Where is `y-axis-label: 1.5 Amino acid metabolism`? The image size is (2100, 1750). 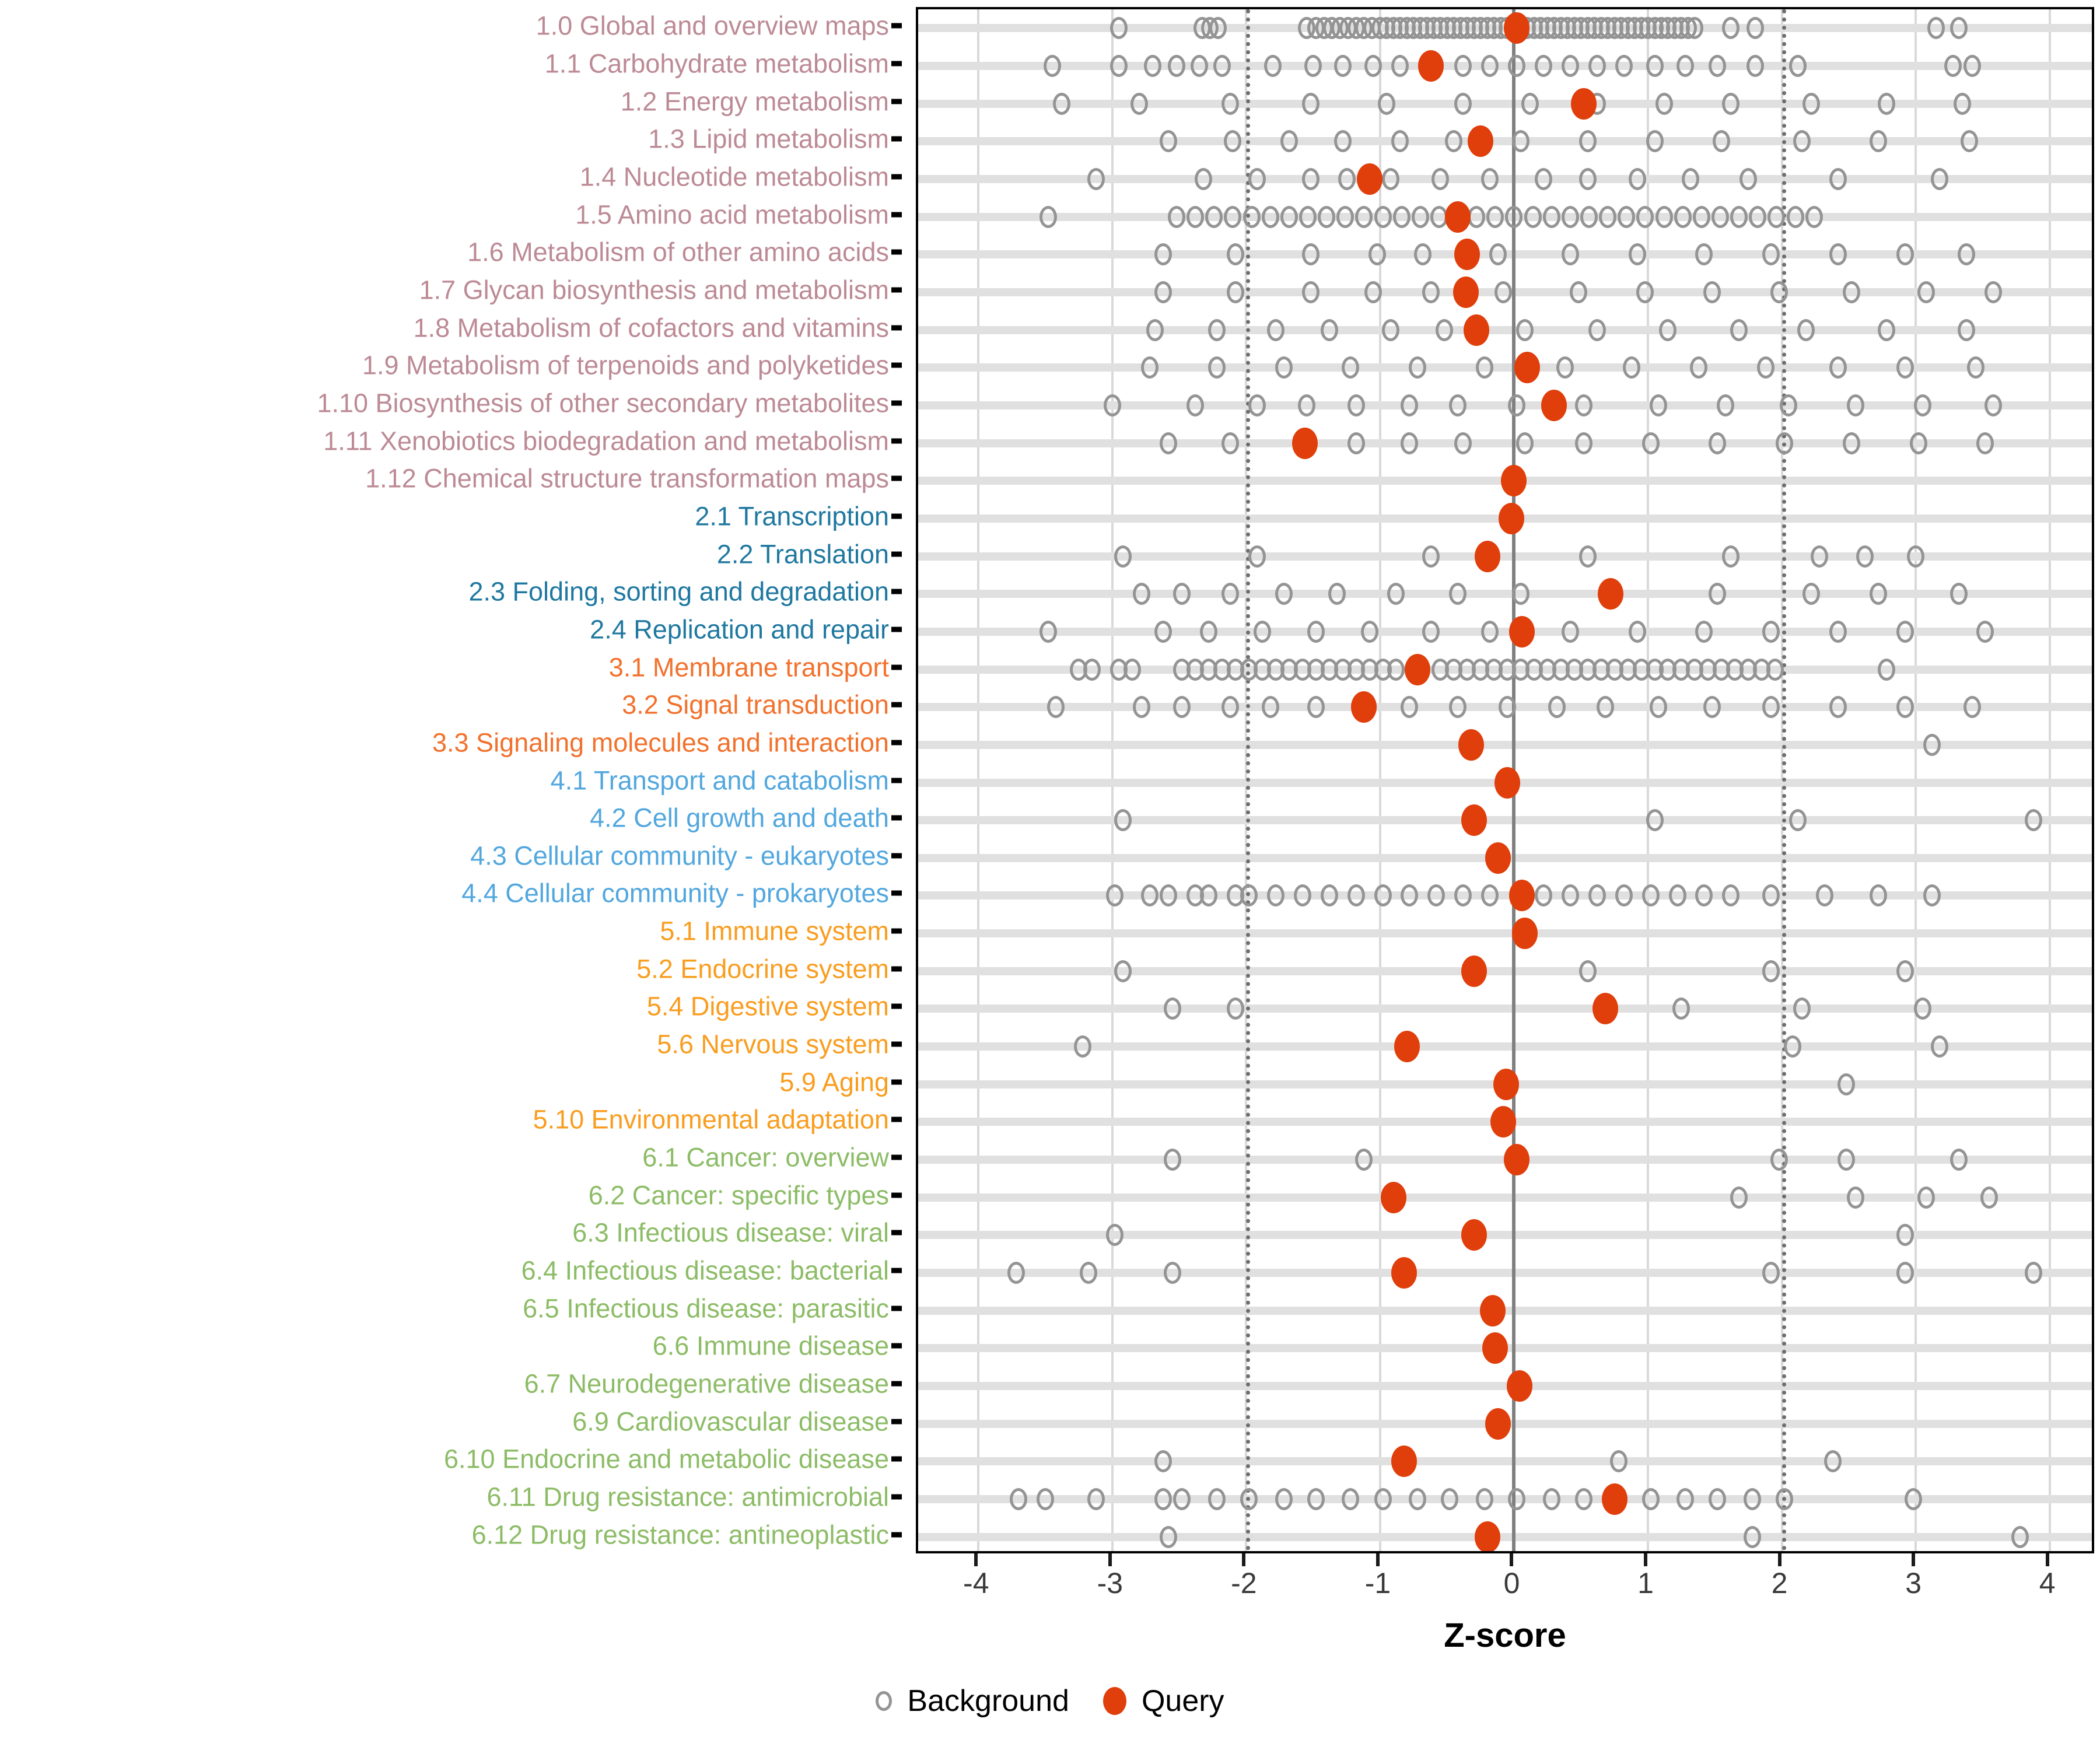
y-axis-label: 1.5 Amino acid metabolism is located at coordinates (732, 215).